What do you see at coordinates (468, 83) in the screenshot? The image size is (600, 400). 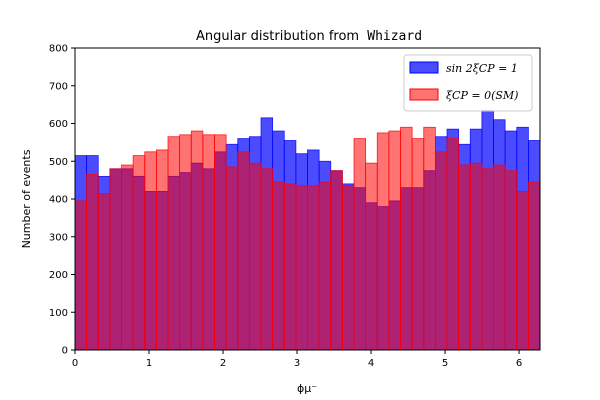 I see `legend: sin 2ξCP = 1 ξCP = 0(SM)` at bounding box center [468, 83].